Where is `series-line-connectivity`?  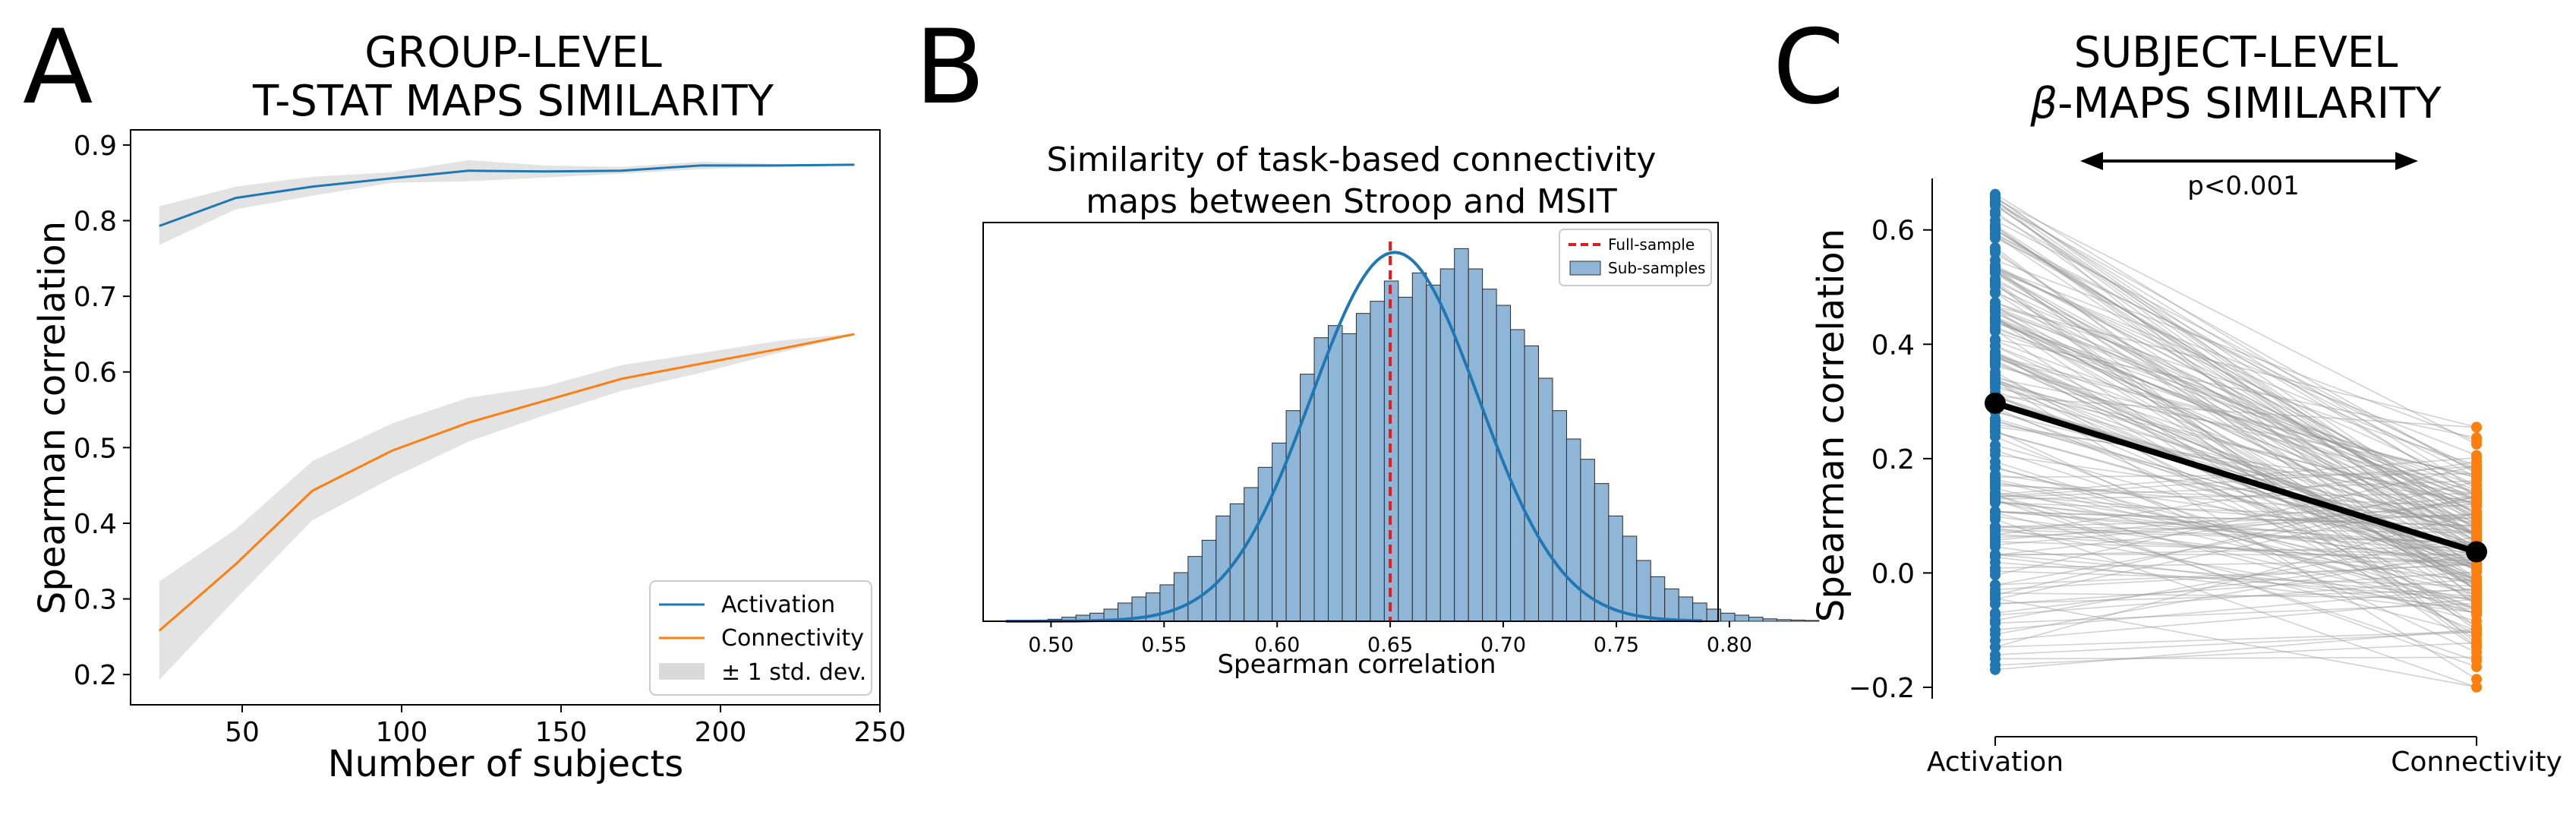 series-line-connectivity is located at coordinates (506, 482).